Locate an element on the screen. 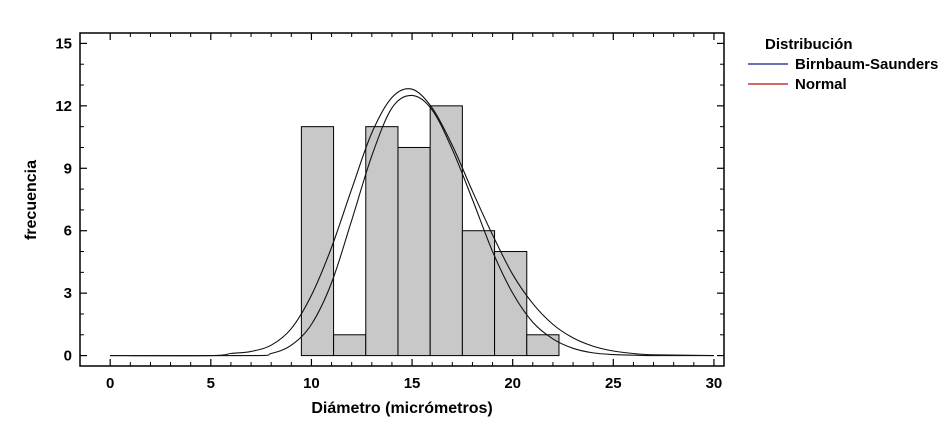  x-tick-label-5: 5 is located at coordinates (211, 383).